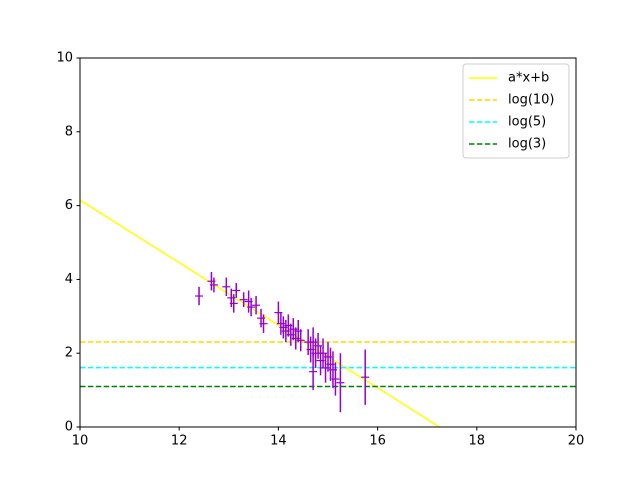  I want to click on y-tick-label: 4, so click(69, 279).